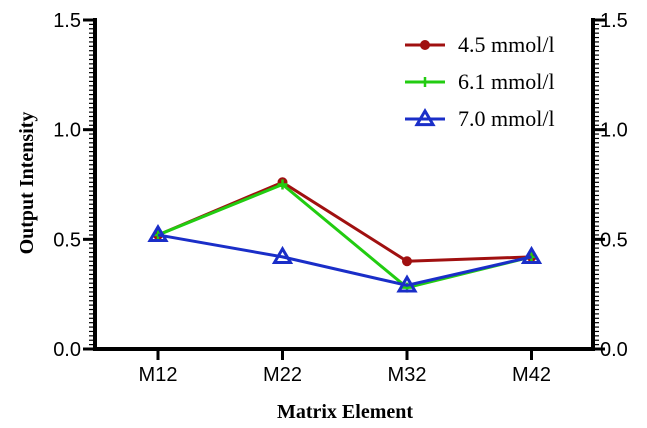 Image resolution: width=647 pixels, height=428 pixels. I want to click on y-tick-label-left: 0.5, so click(67, 240).